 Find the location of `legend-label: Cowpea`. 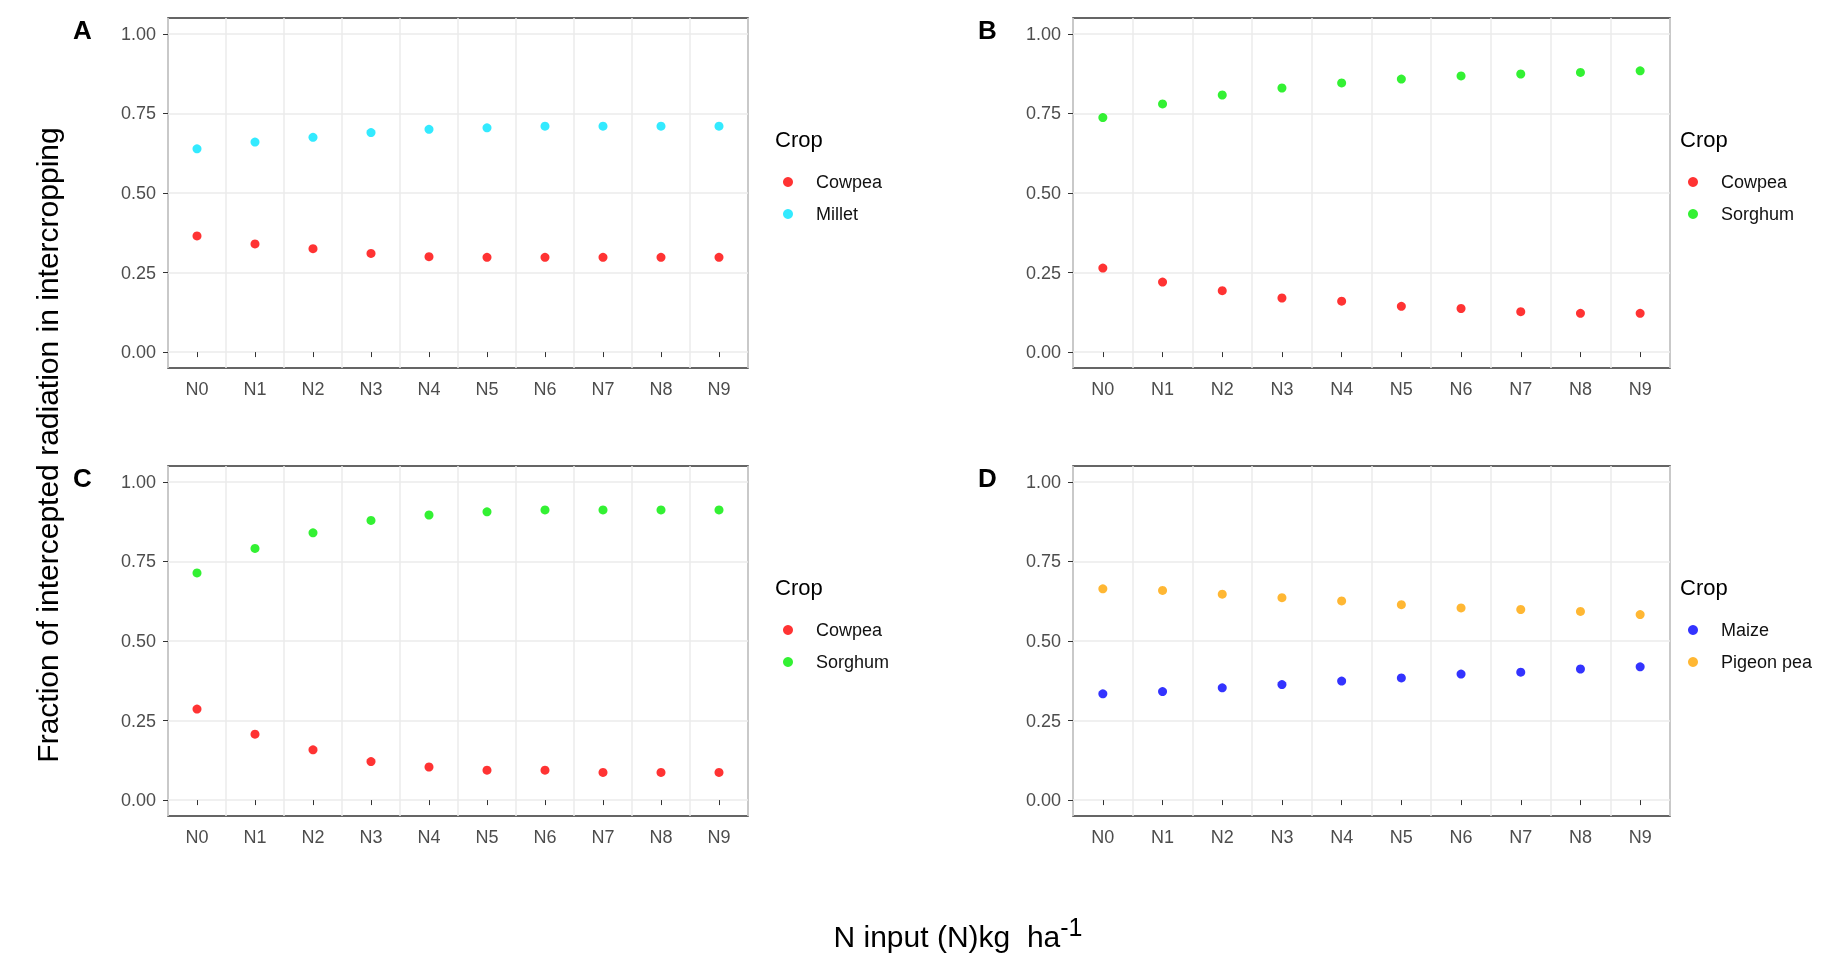

legend-label: Cowpea is located at coordinates (850, 630).